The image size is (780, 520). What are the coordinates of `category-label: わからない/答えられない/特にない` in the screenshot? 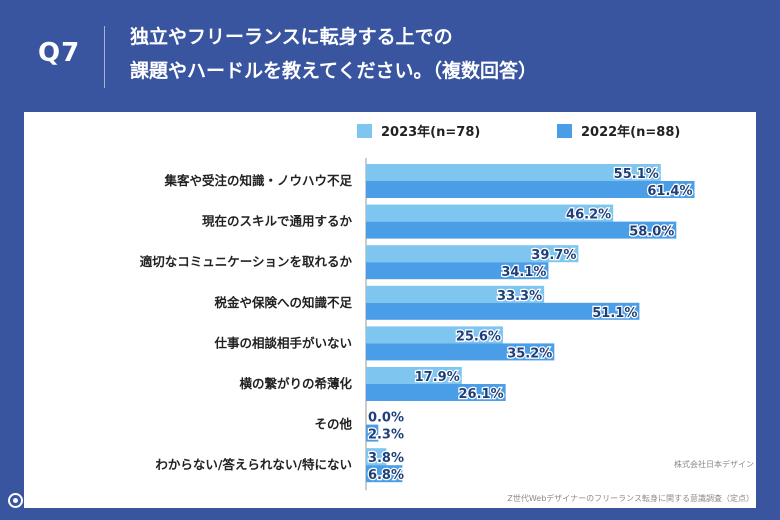 It's located at (253, 464).